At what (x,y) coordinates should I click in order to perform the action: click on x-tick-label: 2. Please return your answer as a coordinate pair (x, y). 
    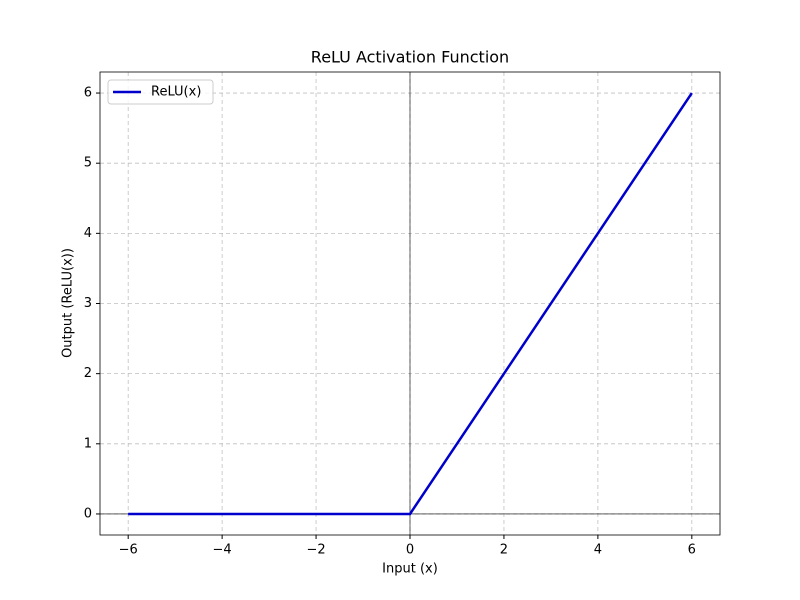
    Looking at the image, I should click on (504, 550).